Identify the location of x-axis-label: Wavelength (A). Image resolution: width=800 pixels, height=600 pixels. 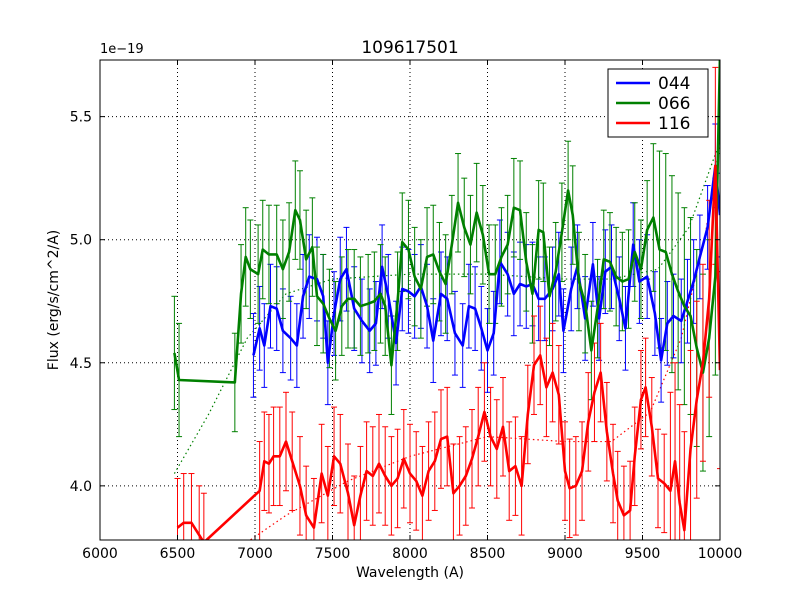
(410, 573).